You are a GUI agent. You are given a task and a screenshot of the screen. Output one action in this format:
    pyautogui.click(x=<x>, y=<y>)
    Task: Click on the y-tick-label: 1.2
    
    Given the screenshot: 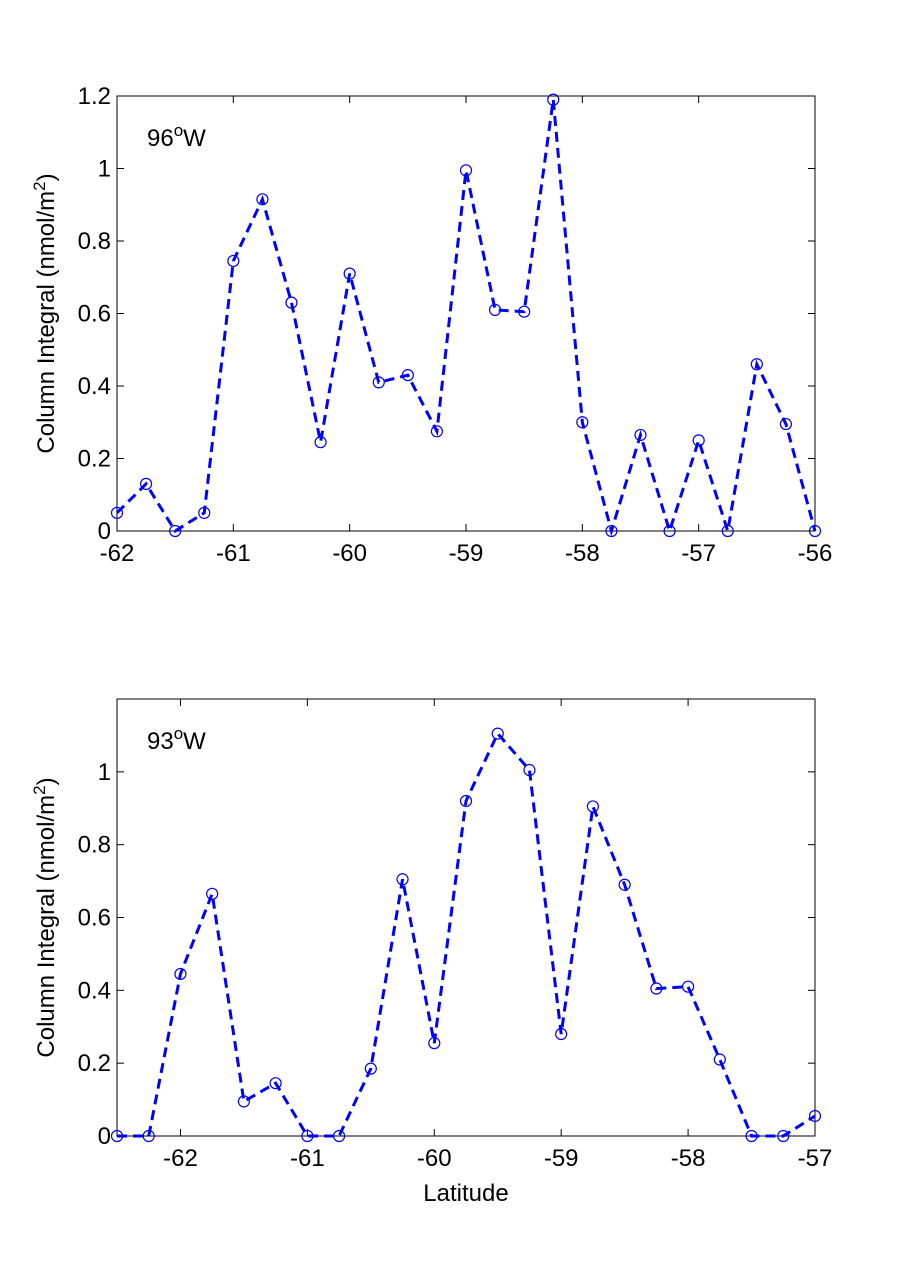 What is the action you would take?
    pyautogui.click(x=94, y=96)
    